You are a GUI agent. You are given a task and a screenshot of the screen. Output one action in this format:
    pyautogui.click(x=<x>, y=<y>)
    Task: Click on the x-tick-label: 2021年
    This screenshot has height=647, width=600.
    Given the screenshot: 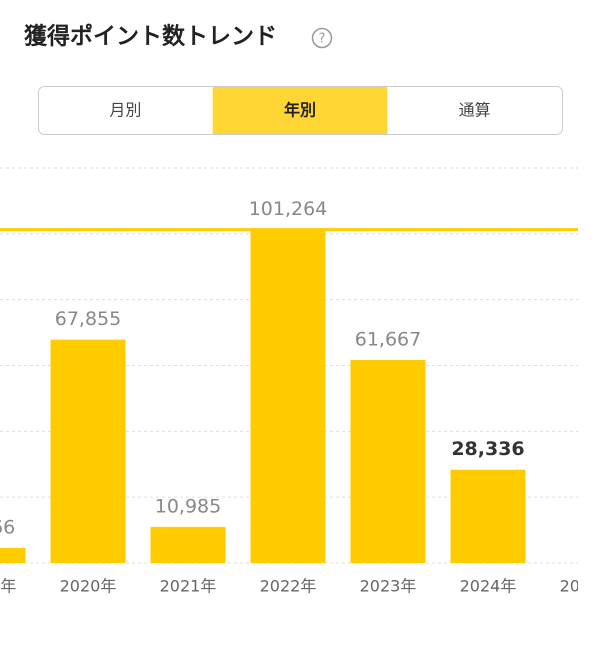 What is the action you would take?
    pyautogui.click(x=188, y=586)
    